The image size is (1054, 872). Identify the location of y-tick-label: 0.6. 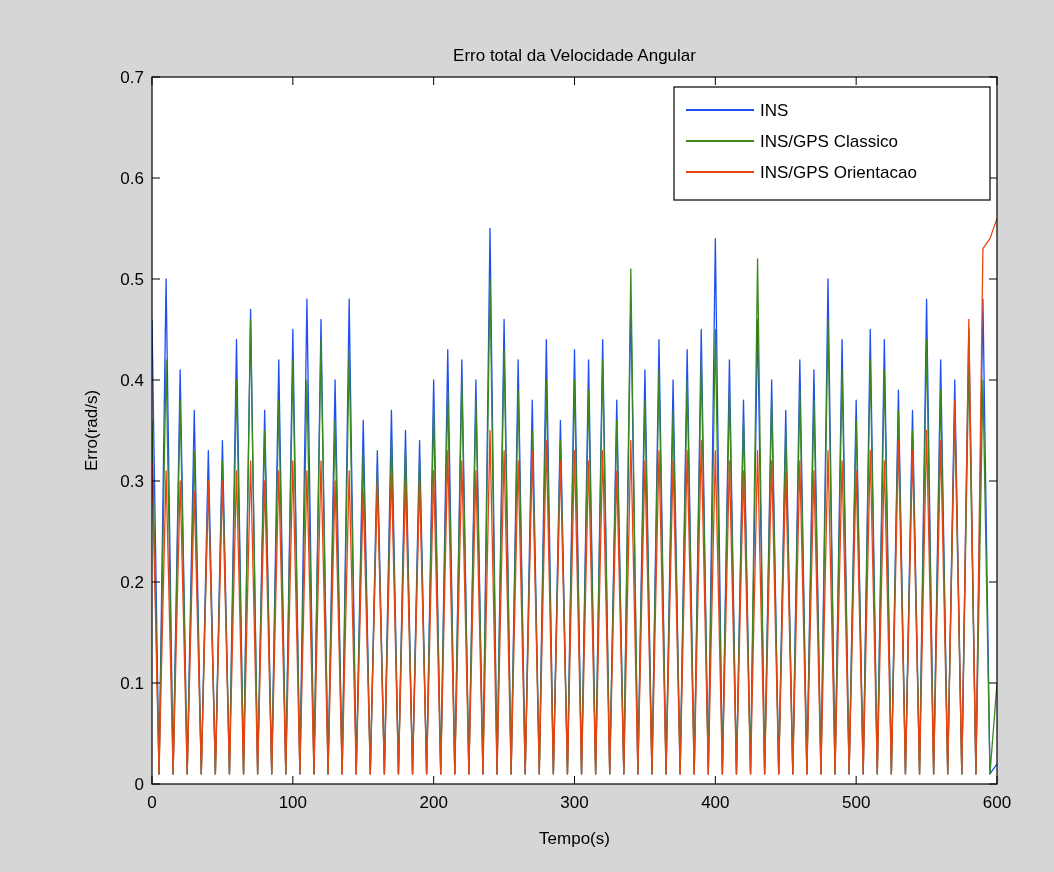
(132, 178).